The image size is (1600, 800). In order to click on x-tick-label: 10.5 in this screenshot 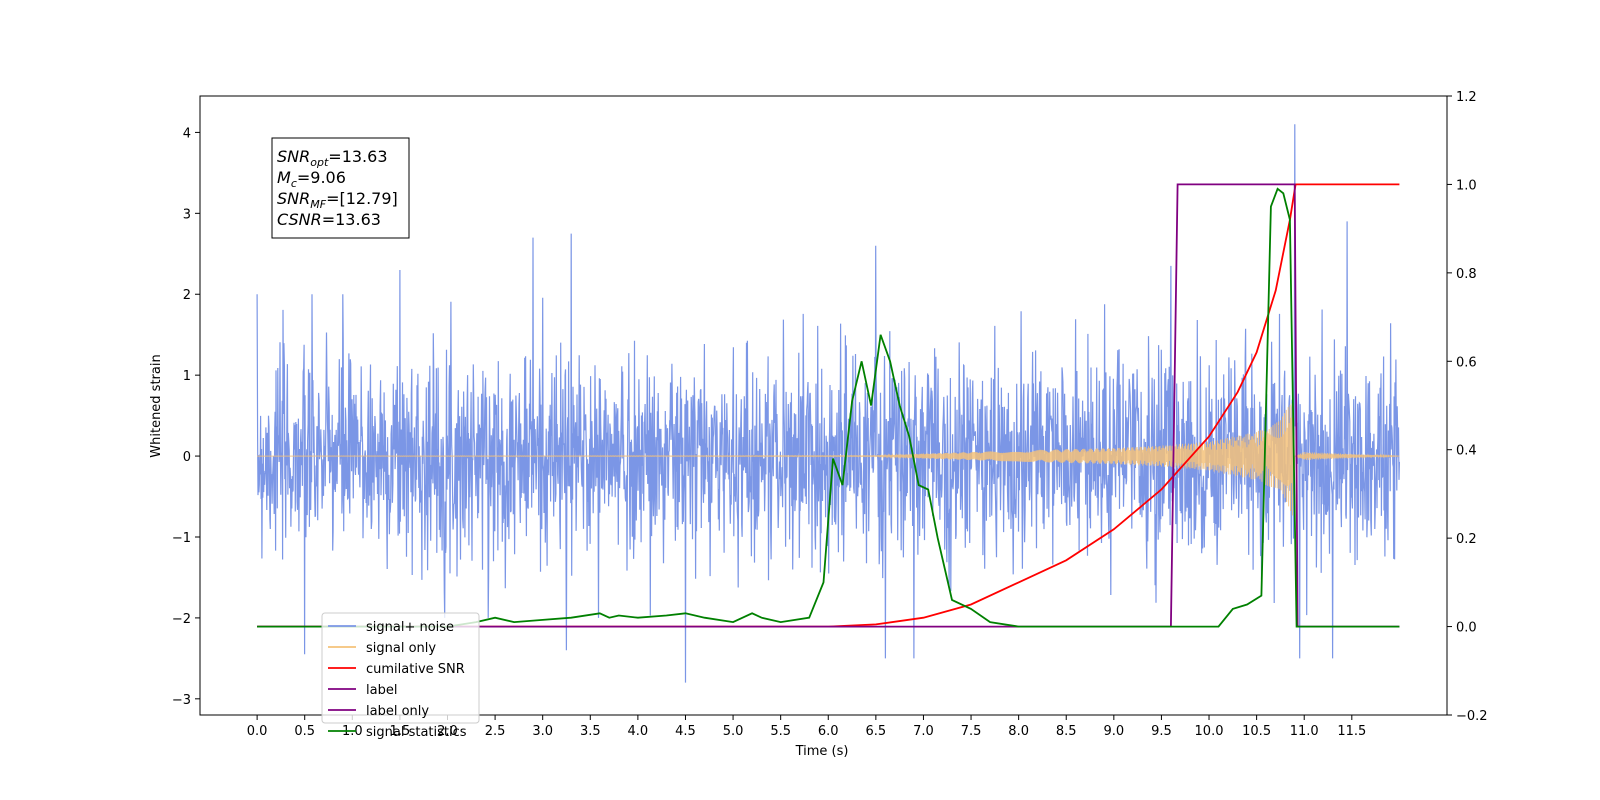, I will do `click(1256, 731)`.